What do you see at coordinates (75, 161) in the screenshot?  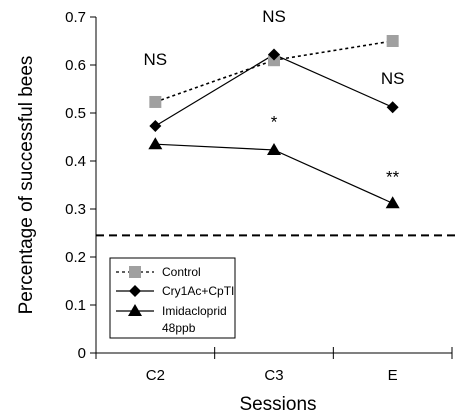 I see `y-tick-label: 0.4` at bounding box center [75, 161].